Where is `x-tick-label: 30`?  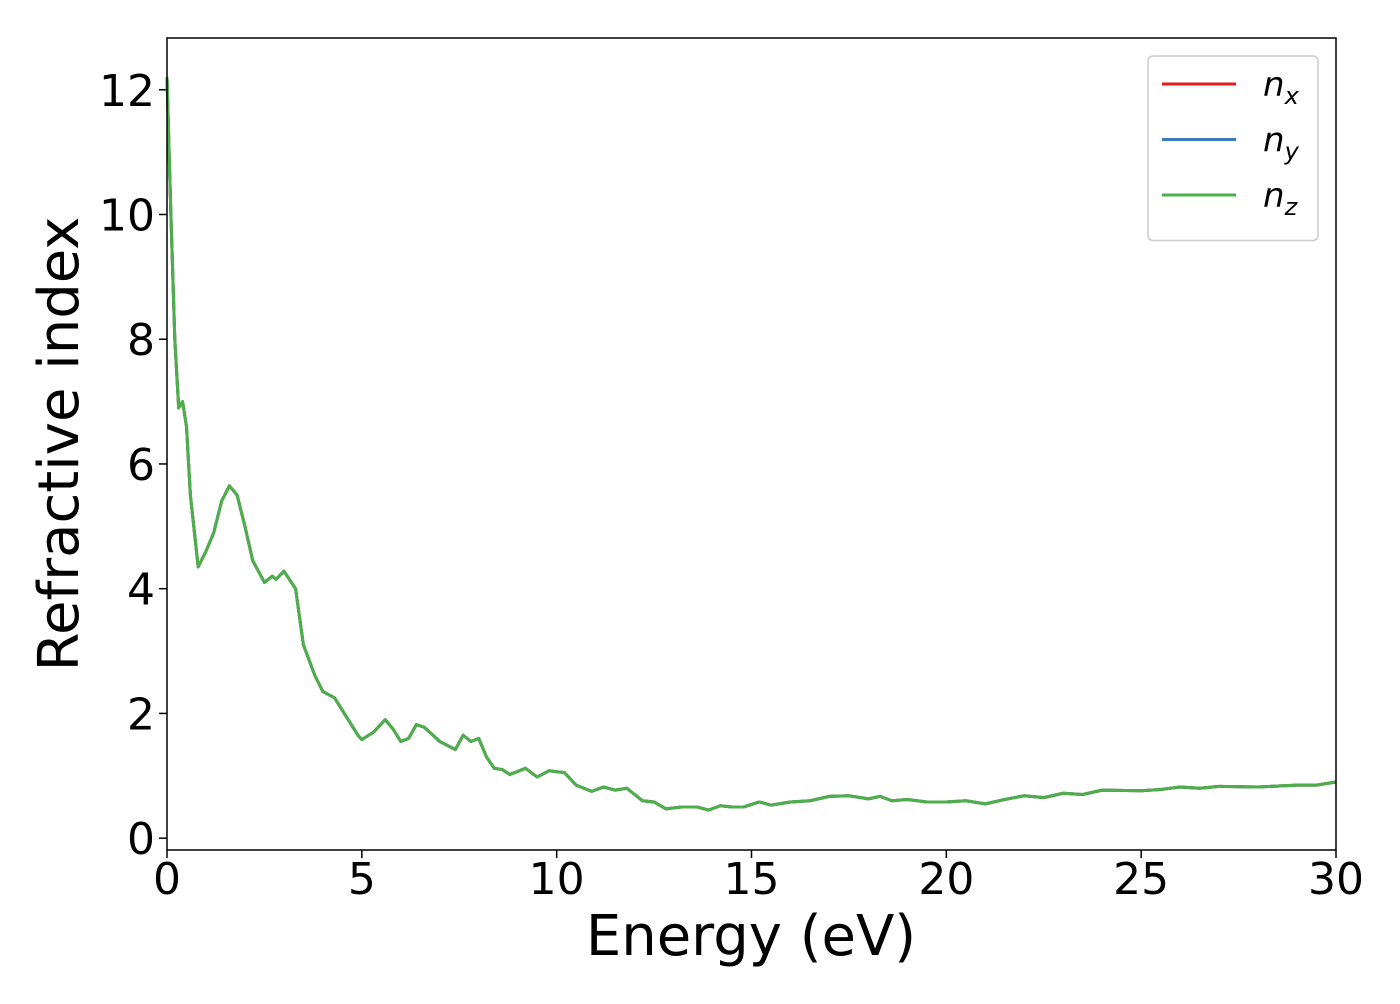 x-tick-label: 30 is located at coordinates (1336, 879).